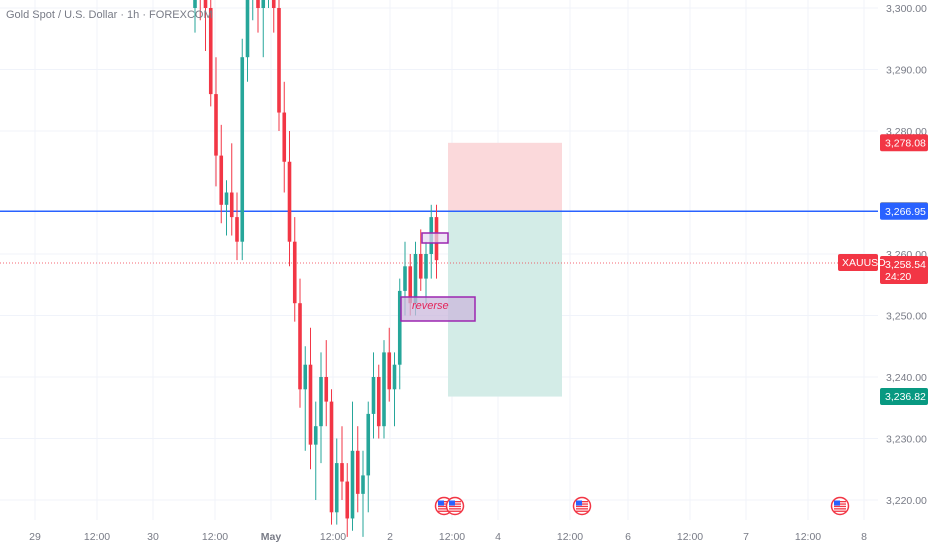 This screenshot has width=932, height=555. I want to click on x-tick-label: 29, so click(35, 537).